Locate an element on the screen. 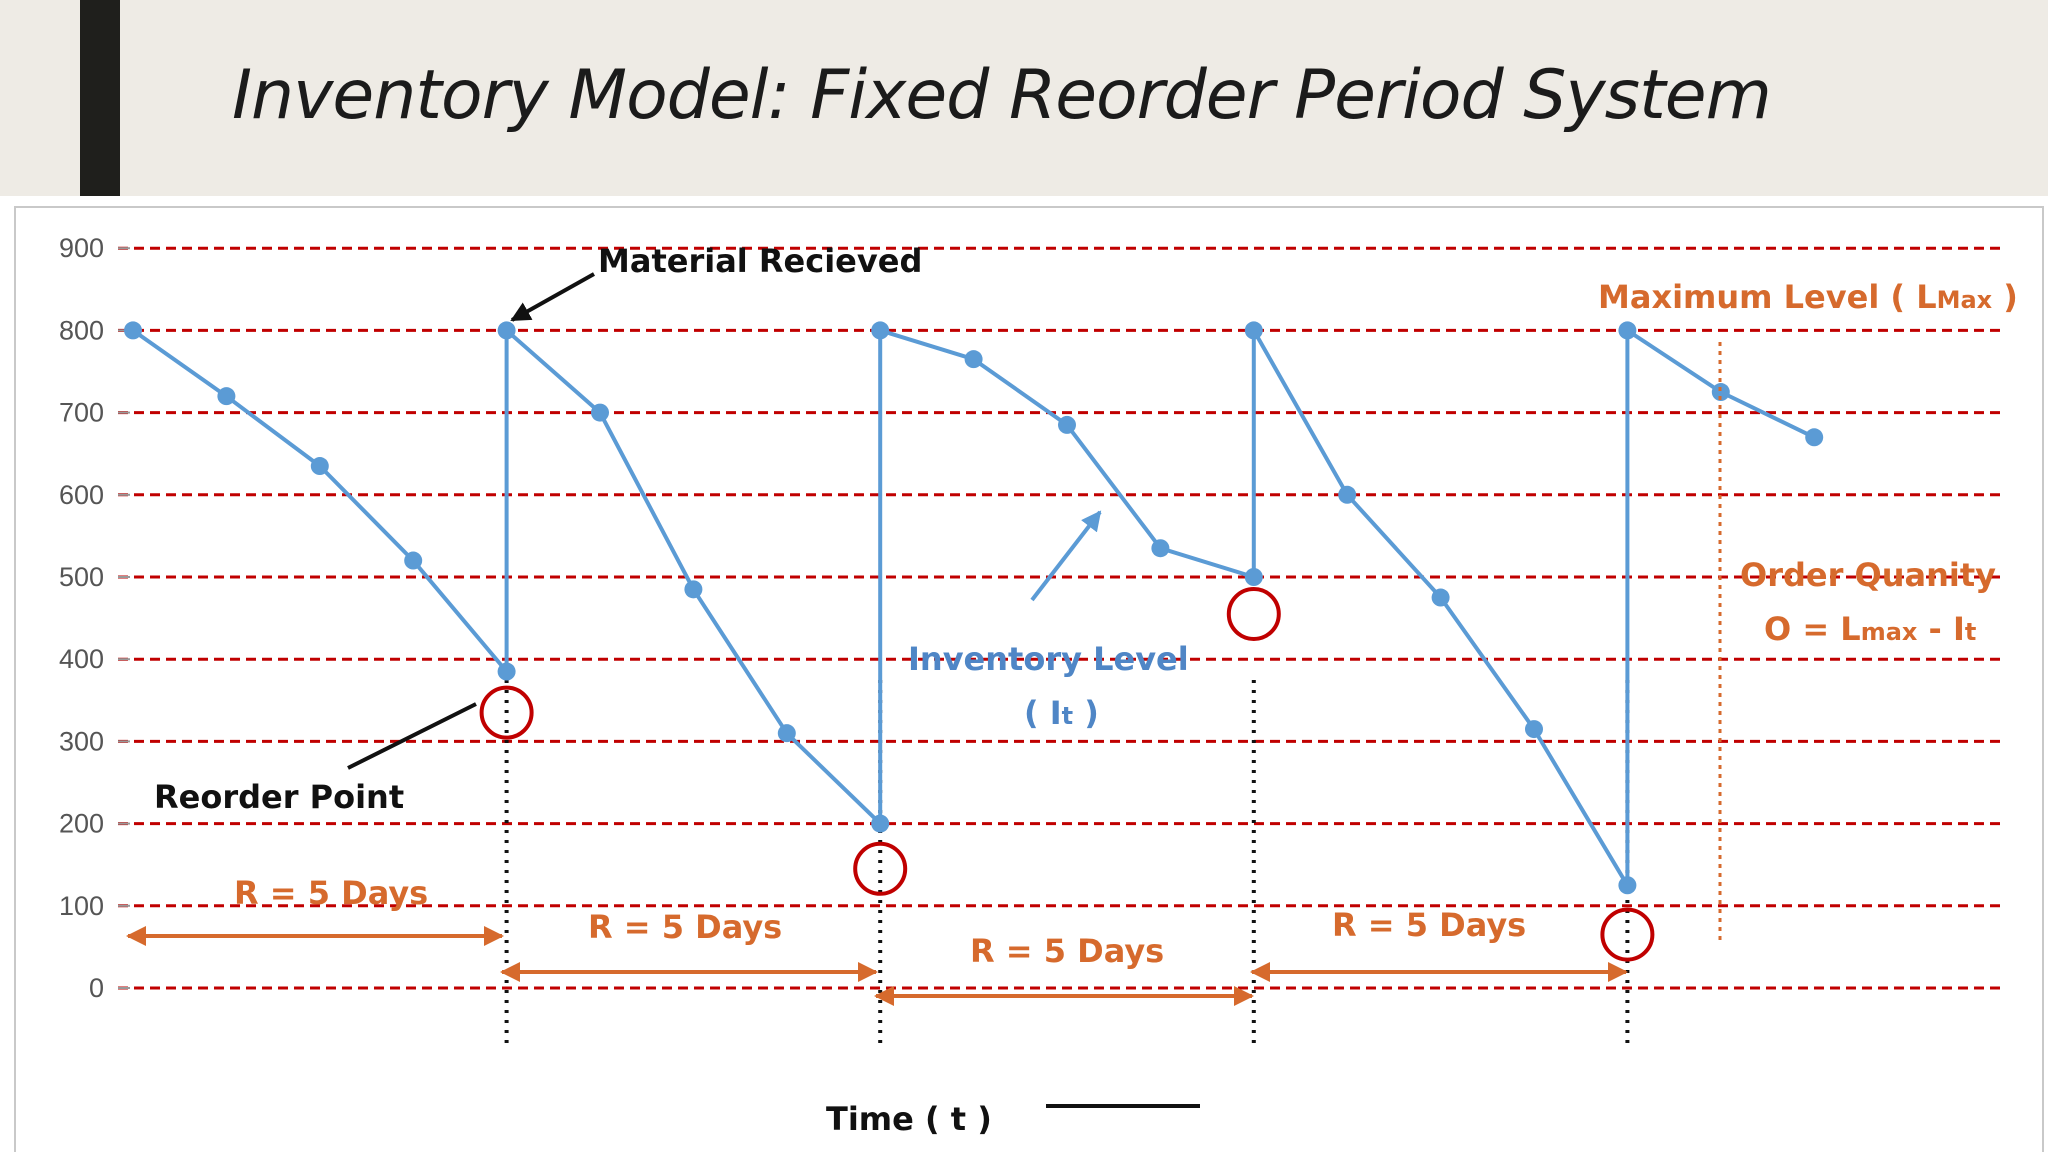 This screenshot has height=1152, width=2048. material-received-label: Material Recieved is located at coordinates (760, 261).